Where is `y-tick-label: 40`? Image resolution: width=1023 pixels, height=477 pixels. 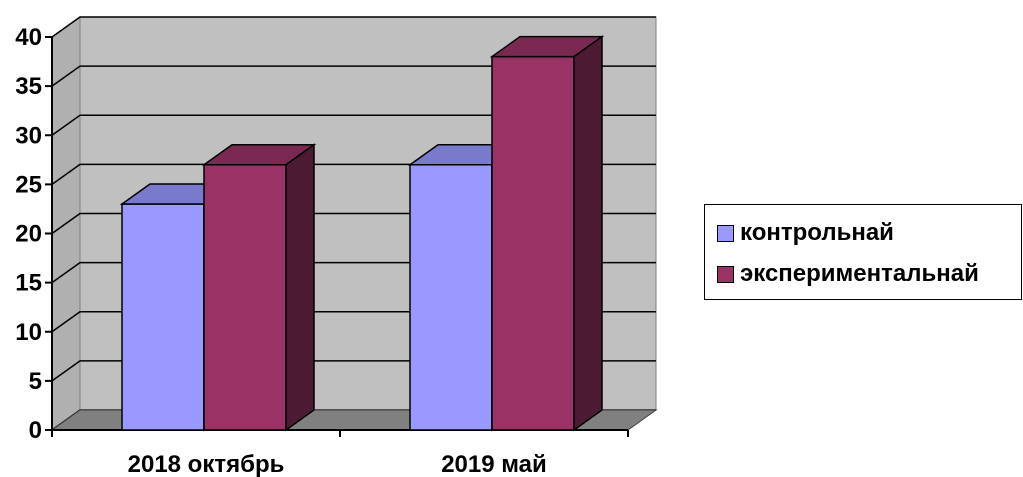 y-tick-label: 40 is located at coordinates (28, 37).